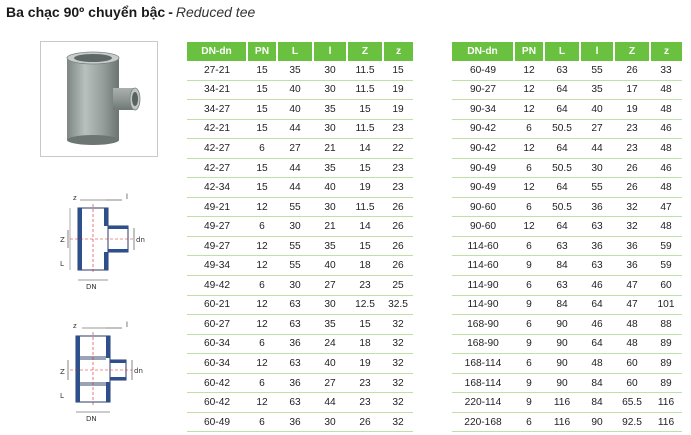 The width and height of the screenshot is (691, 435). Describe the element at coordinates (365, 207) in the screenshot. I see `table-cell: 11.5` at that location.